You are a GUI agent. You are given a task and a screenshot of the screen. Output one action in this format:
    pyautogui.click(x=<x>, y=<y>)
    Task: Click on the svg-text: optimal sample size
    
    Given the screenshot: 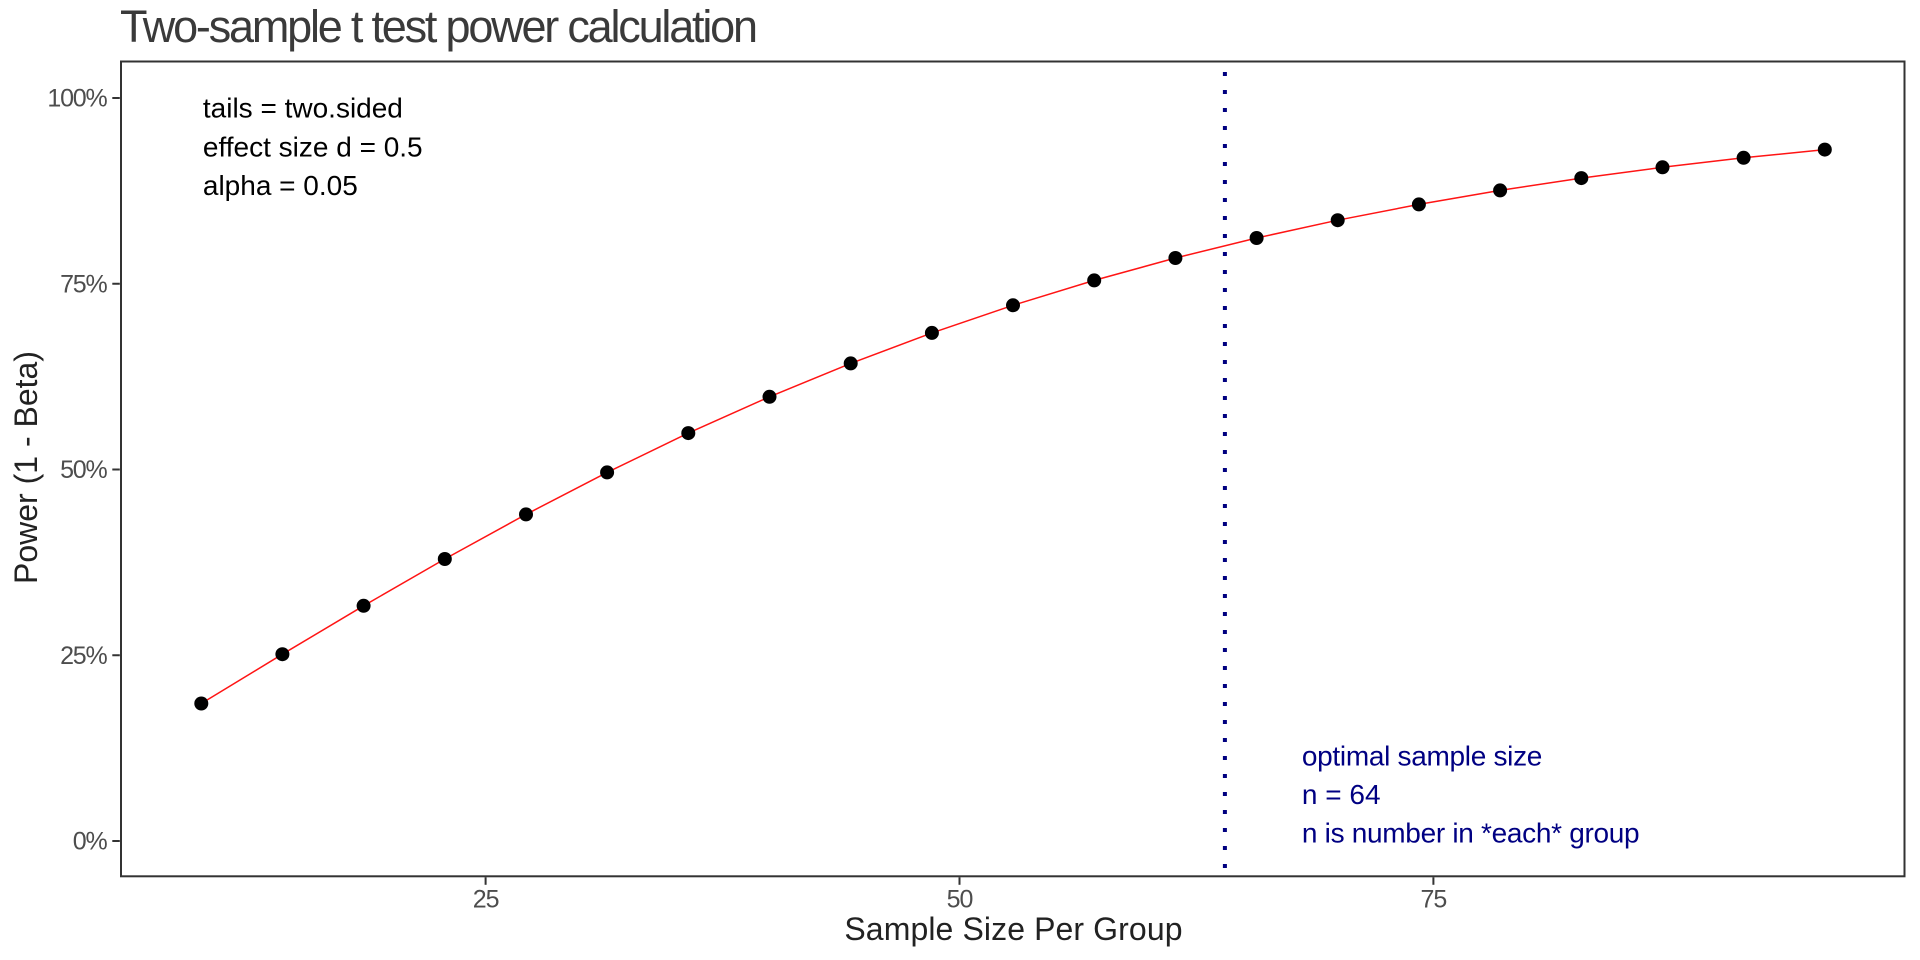 What is the action you would take?
    pyautogui.click(x=1422, y=756)
    